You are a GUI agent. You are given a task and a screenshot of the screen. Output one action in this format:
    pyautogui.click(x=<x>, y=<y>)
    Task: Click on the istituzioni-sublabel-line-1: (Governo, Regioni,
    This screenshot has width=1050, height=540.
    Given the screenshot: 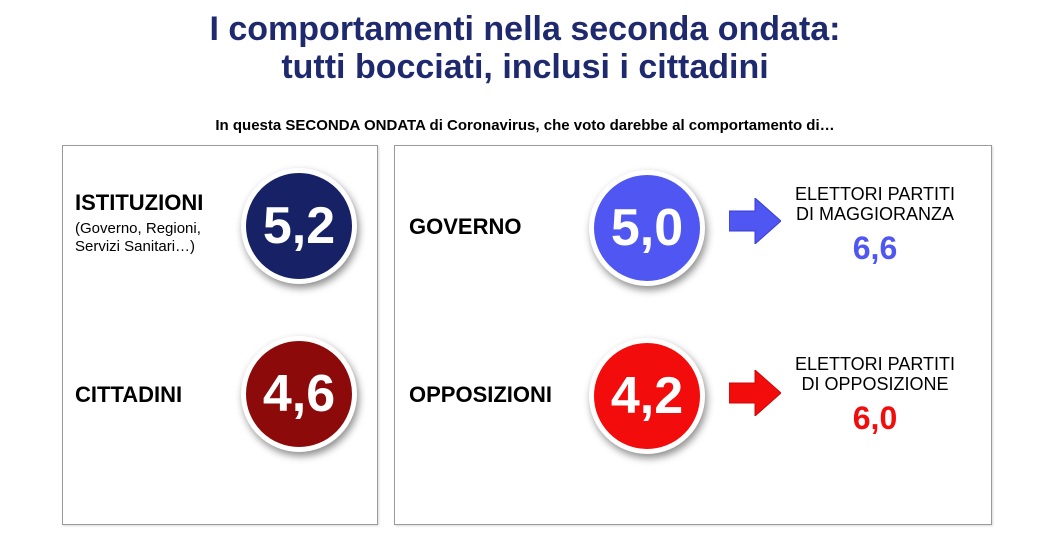 What is the action you would take?
    pyautogui.click(x=138, y=228)
    